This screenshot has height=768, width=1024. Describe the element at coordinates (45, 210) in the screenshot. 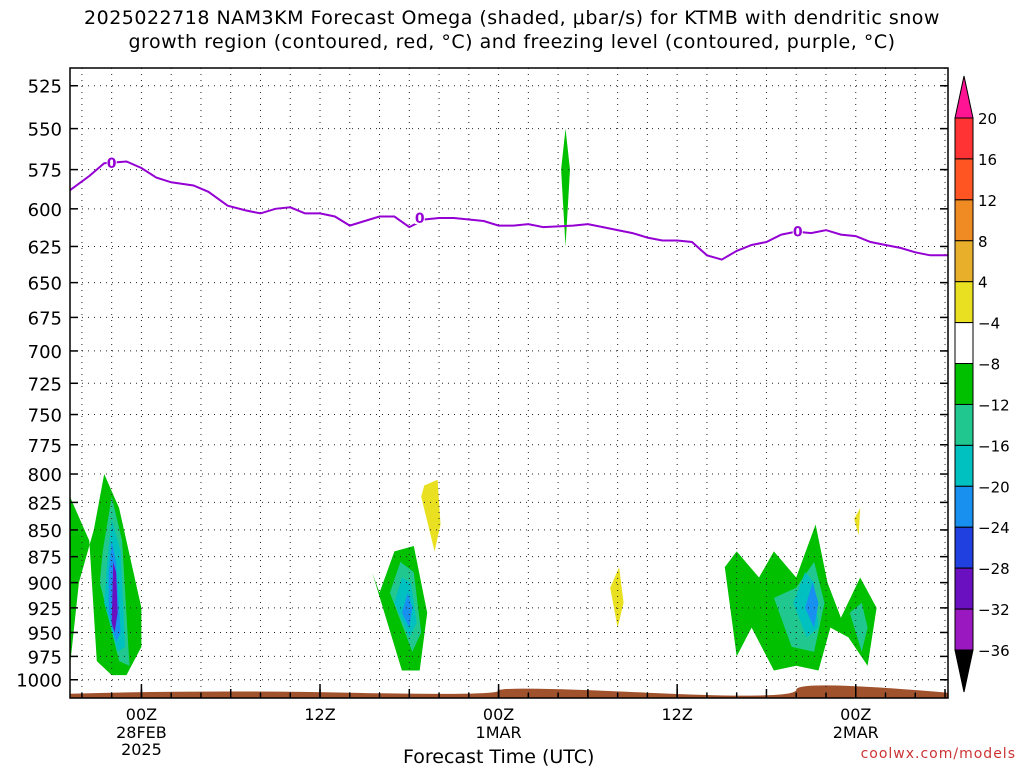

I see `y-tick-label: 600` at that location.